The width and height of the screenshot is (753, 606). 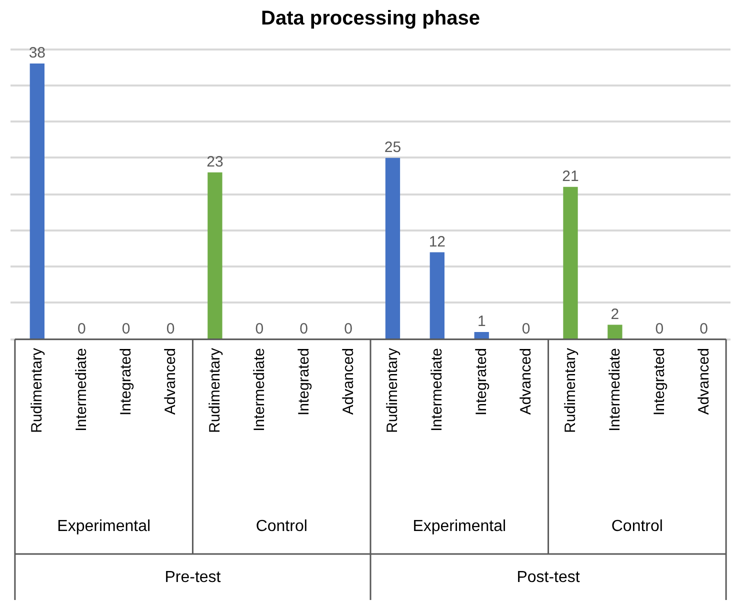 I want to click on data-label: 21, so click(x=570, y=177).